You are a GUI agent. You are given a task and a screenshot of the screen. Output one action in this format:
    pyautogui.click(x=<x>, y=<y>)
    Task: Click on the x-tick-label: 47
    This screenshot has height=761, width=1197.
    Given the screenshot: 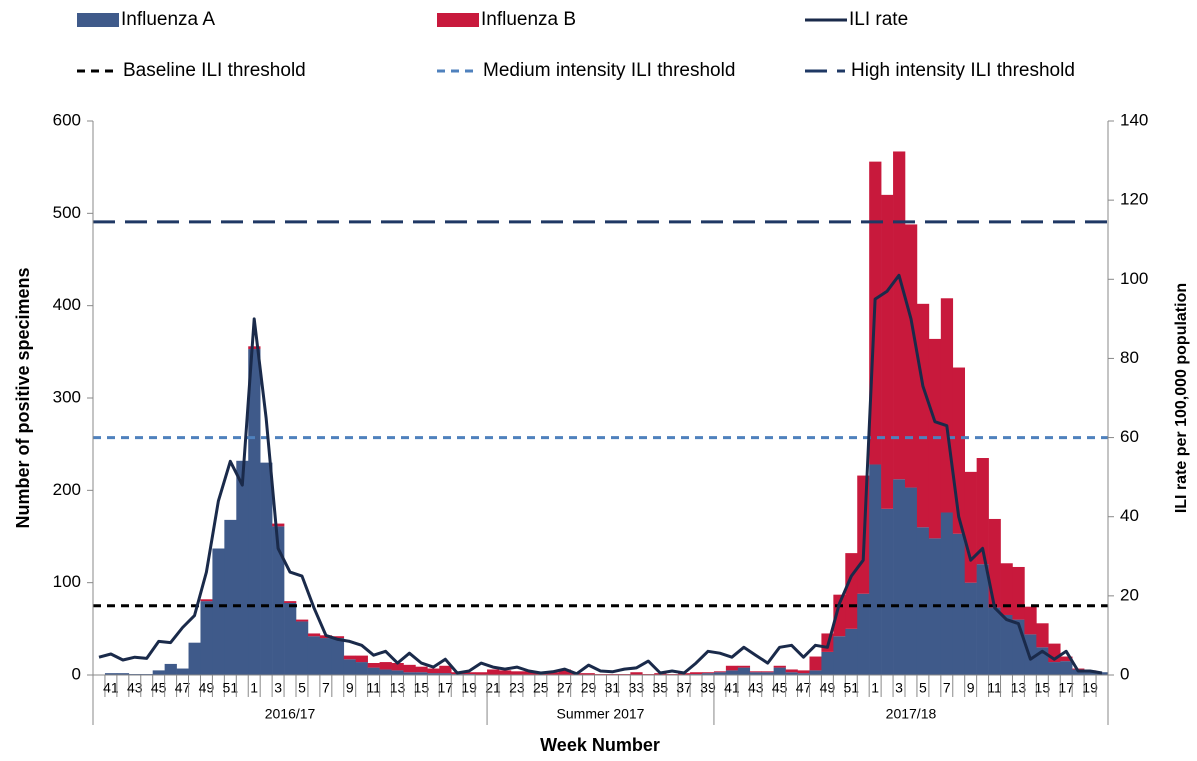 What is the action you would take?
    pyautogui.click(x=183, y=688)
    